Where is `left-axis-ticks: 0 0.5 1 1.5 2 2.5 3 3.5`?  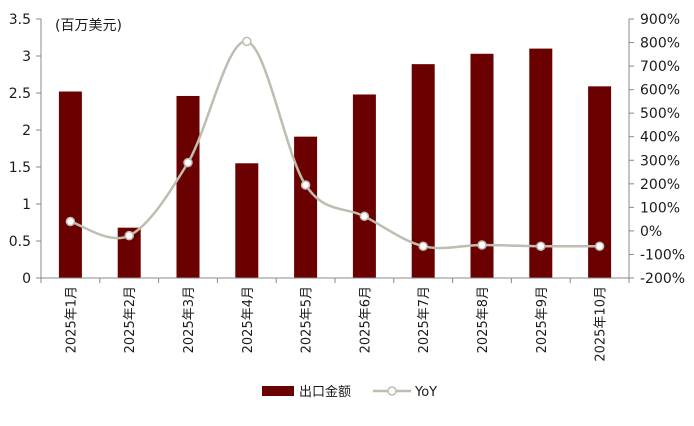 left-axis-ticks: 0 0.5 1 1.5 2 2.5 3 3.5 is located at coordinates (25, 149).